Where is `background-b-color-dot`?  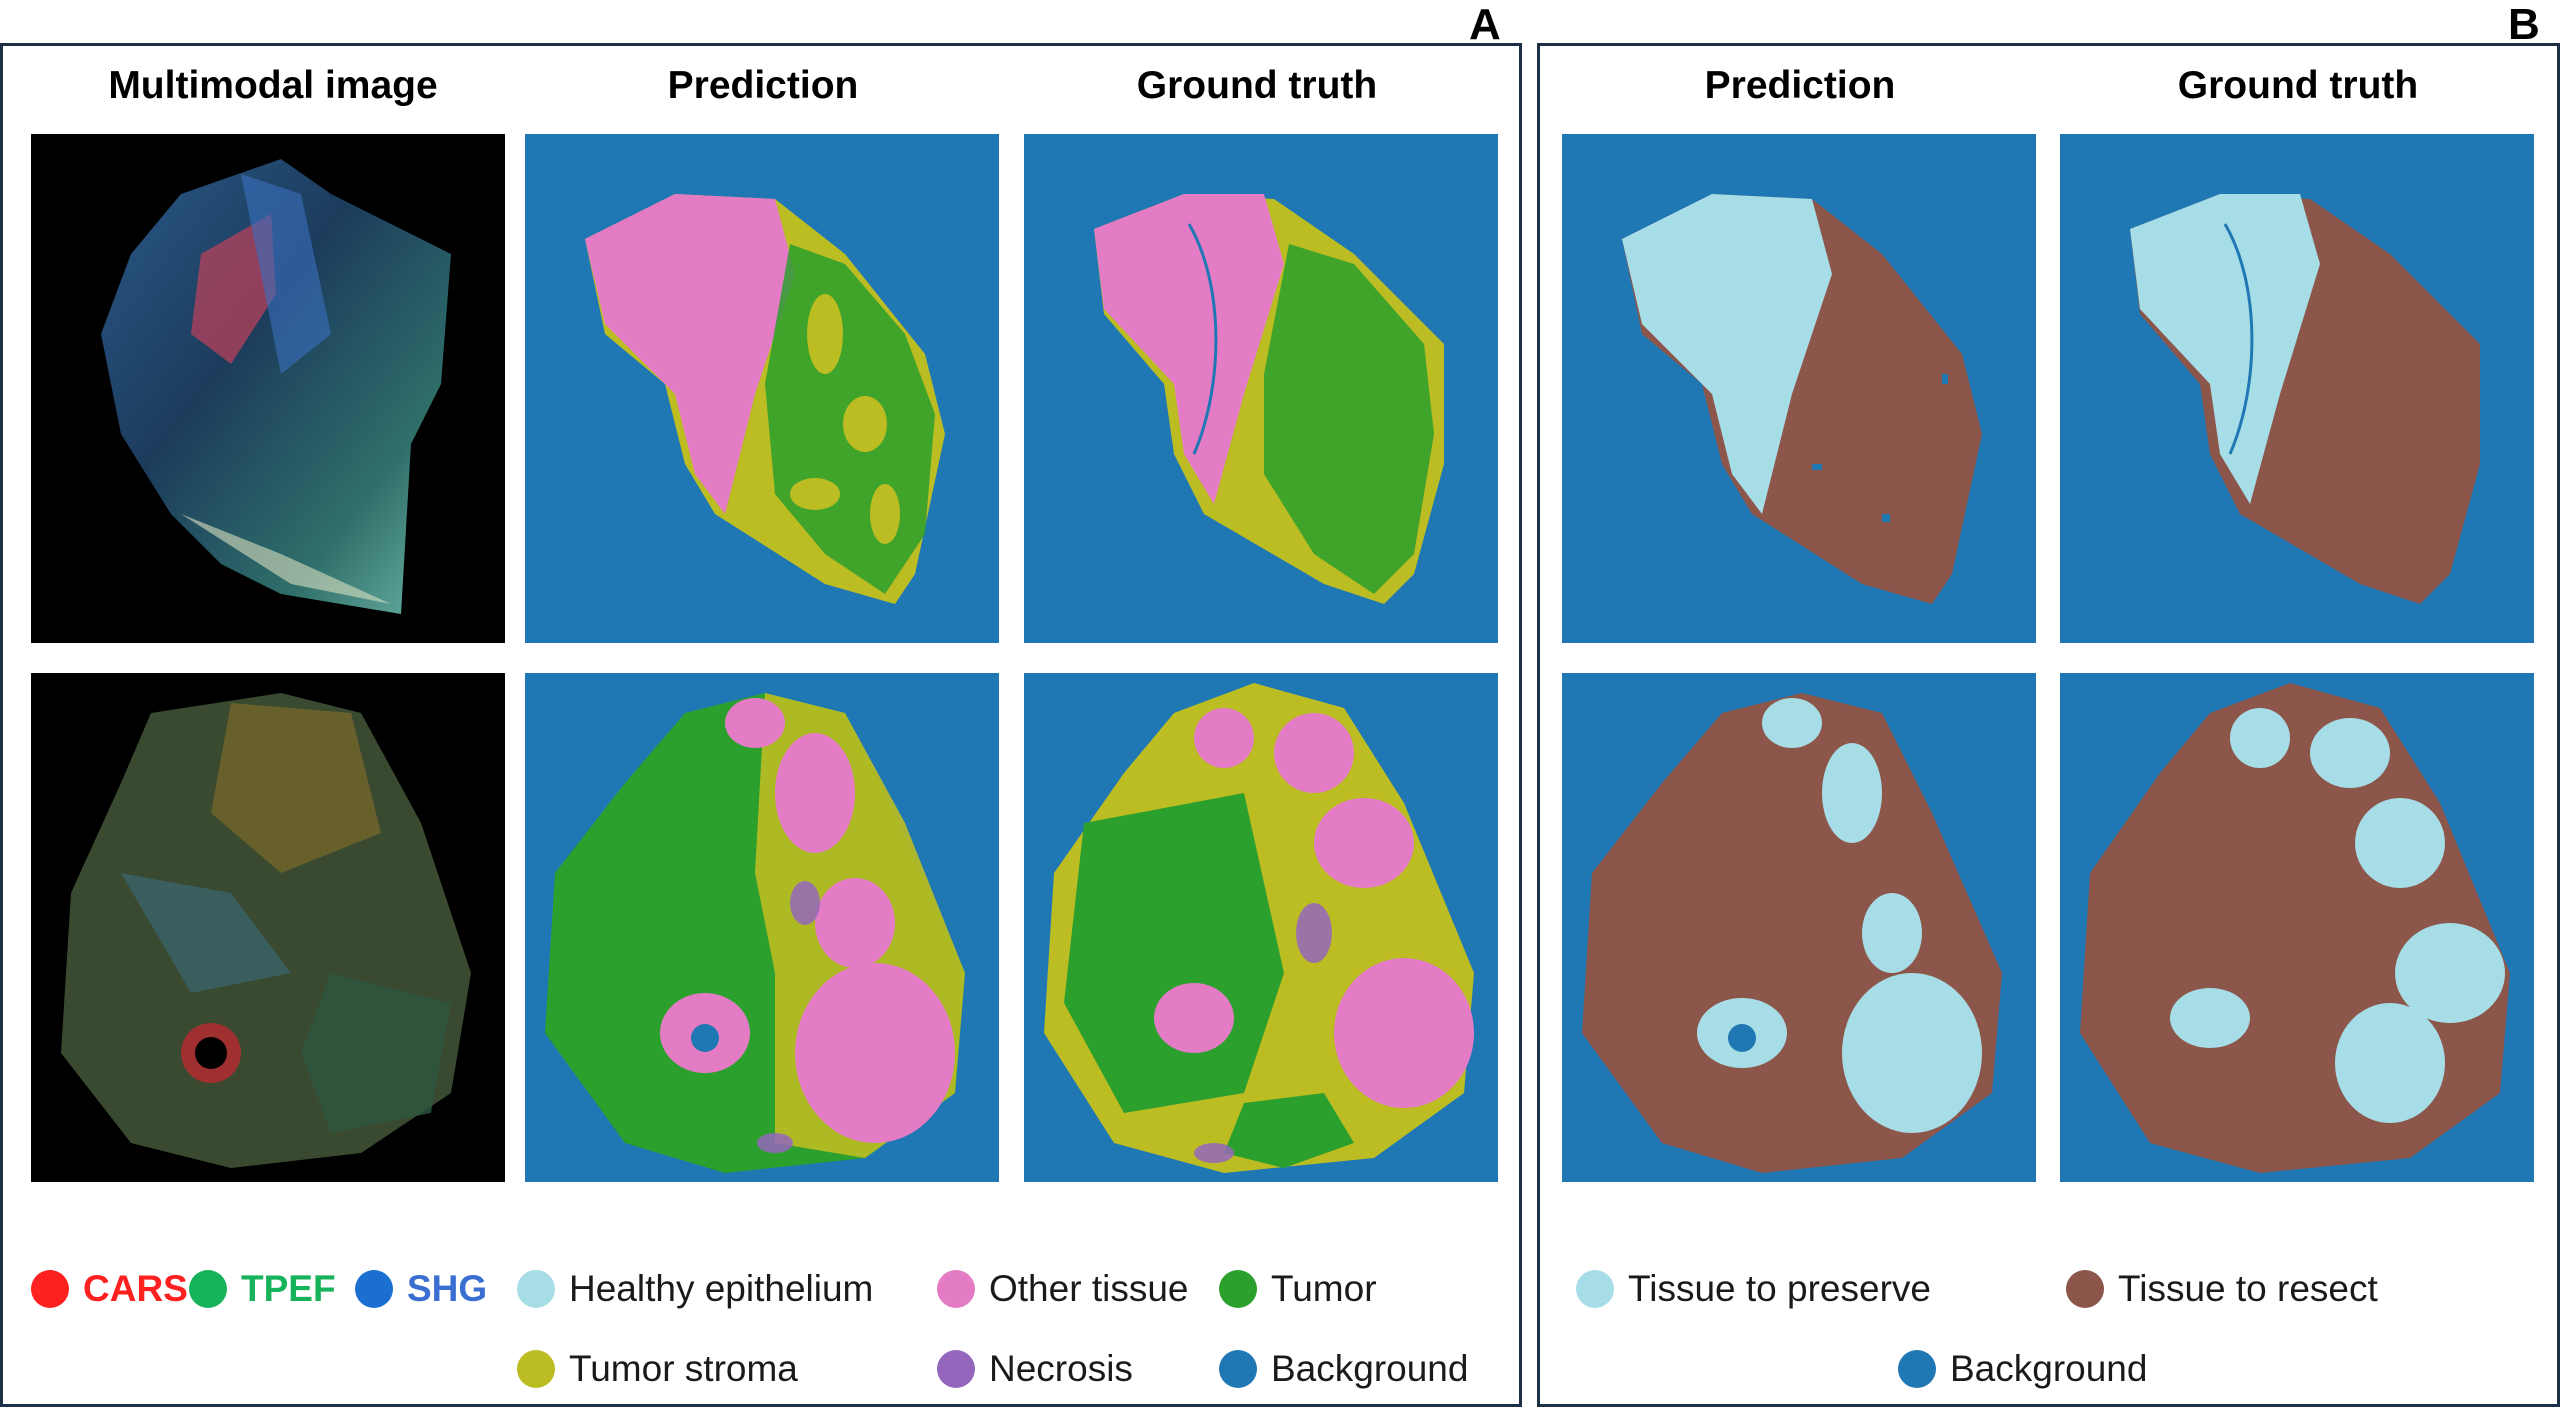 background-b-color-dot is located at coordinates (1917, 1369).